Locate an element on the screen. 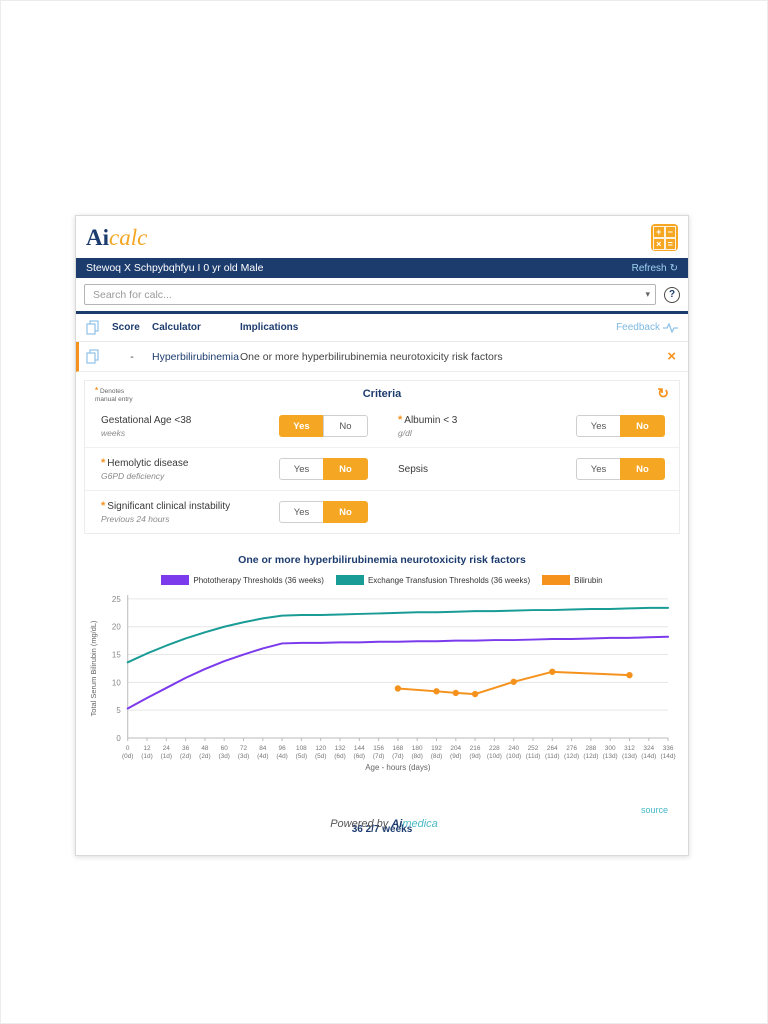 This screenshot has width=768, height=1024. criteria-refresh-icon: ↻ is located at coordinates (663, 393).